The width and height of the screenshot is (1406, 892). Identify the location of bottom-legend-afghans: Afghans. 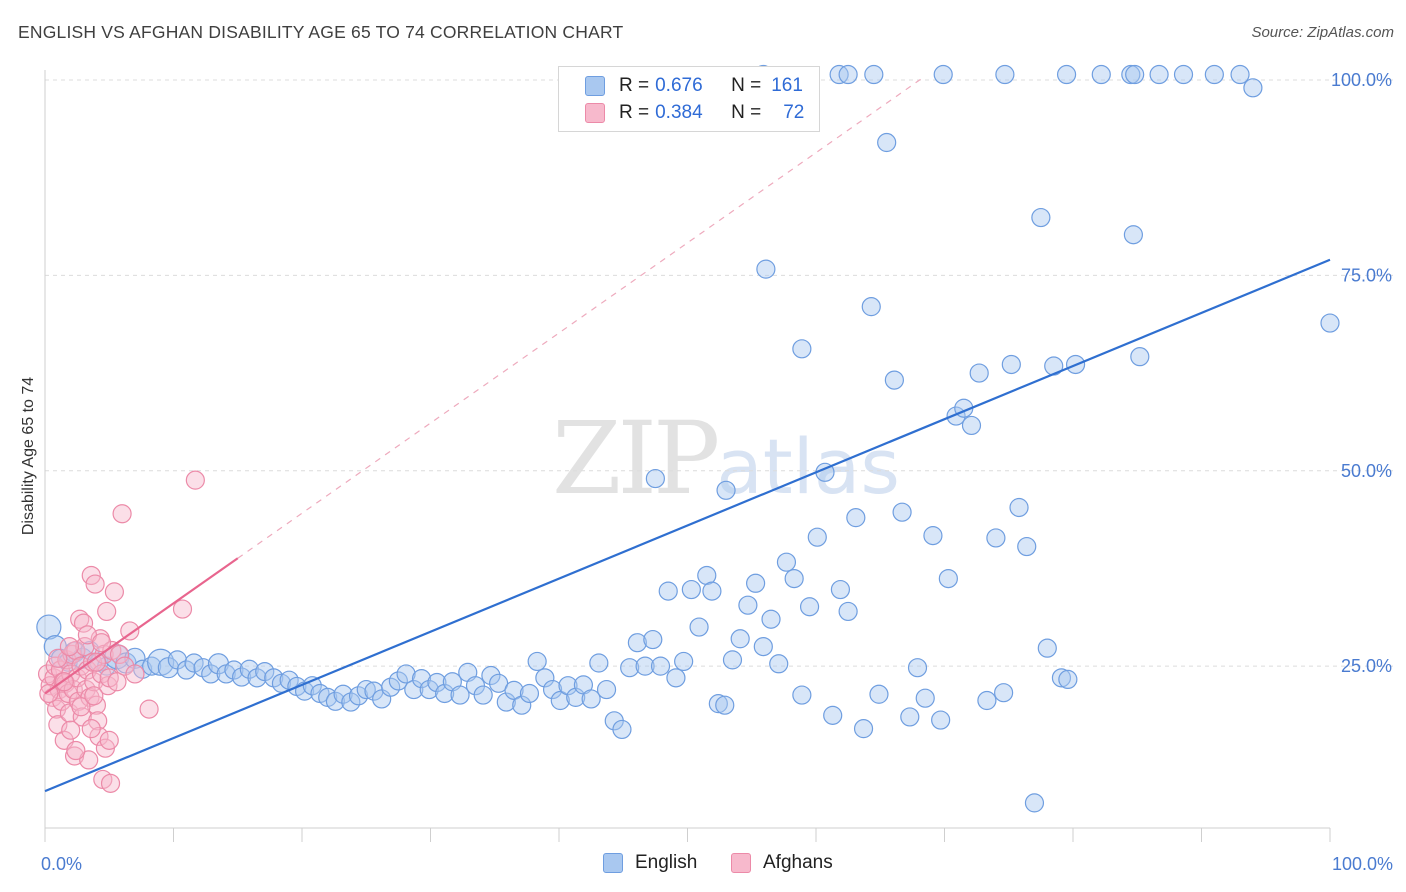
(782, 863).